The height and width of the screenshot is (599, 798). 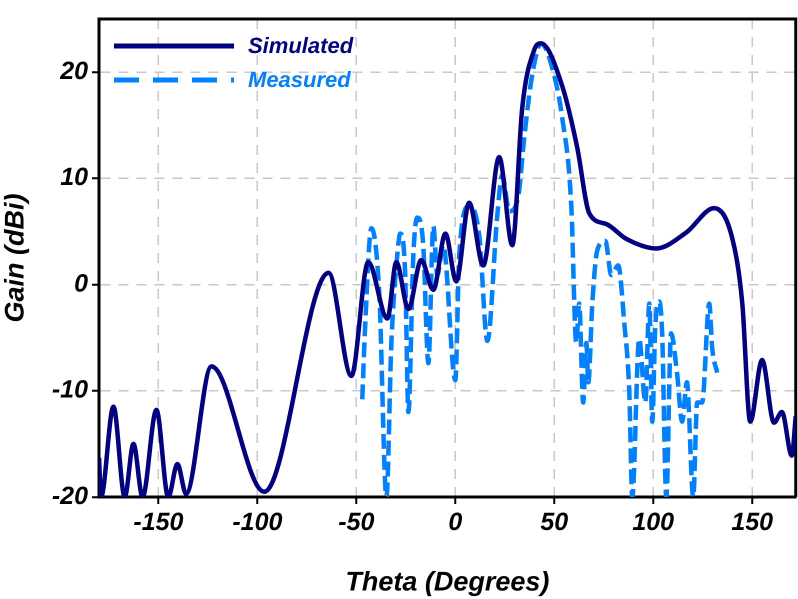 I want to click on x-tick-label: -100, so click(x=257, y=522).